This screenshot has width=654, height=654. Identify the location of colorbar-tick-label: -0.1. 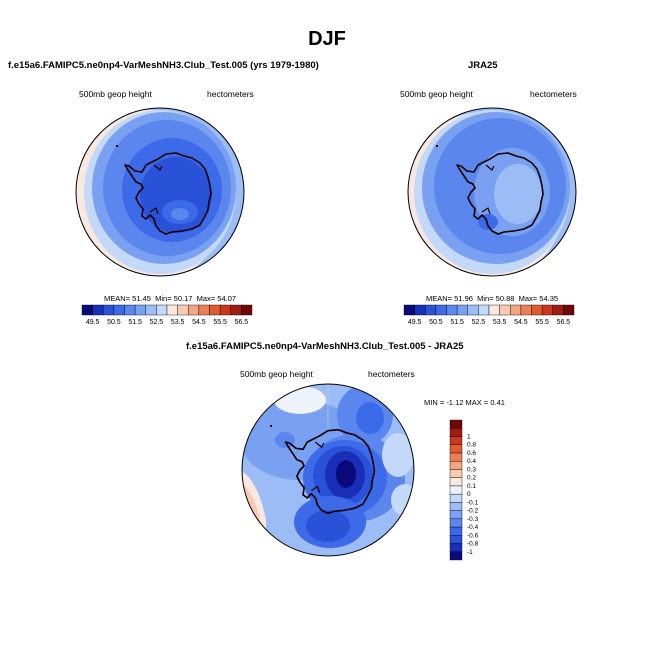
(473, 502).